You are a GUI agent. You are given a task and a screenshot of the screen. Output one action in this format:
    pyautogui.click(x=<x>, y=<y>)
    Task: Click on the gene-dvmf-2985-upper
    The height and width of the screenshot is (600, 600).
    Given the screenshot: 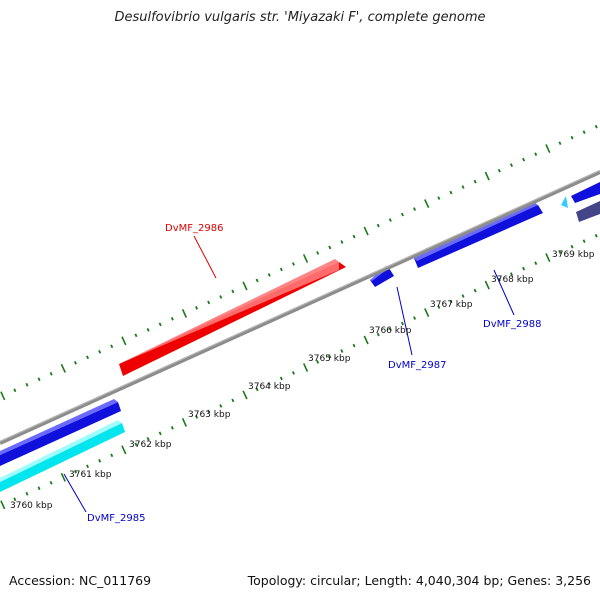 What is the action you would take?
    pyautogui.click(x=60, y=432)
    